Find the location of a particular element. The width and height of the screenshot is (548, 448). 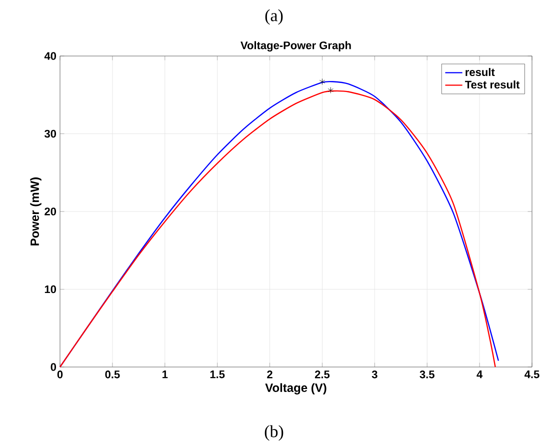

x-tick-label: 1 is located at coordinates (165, 374).